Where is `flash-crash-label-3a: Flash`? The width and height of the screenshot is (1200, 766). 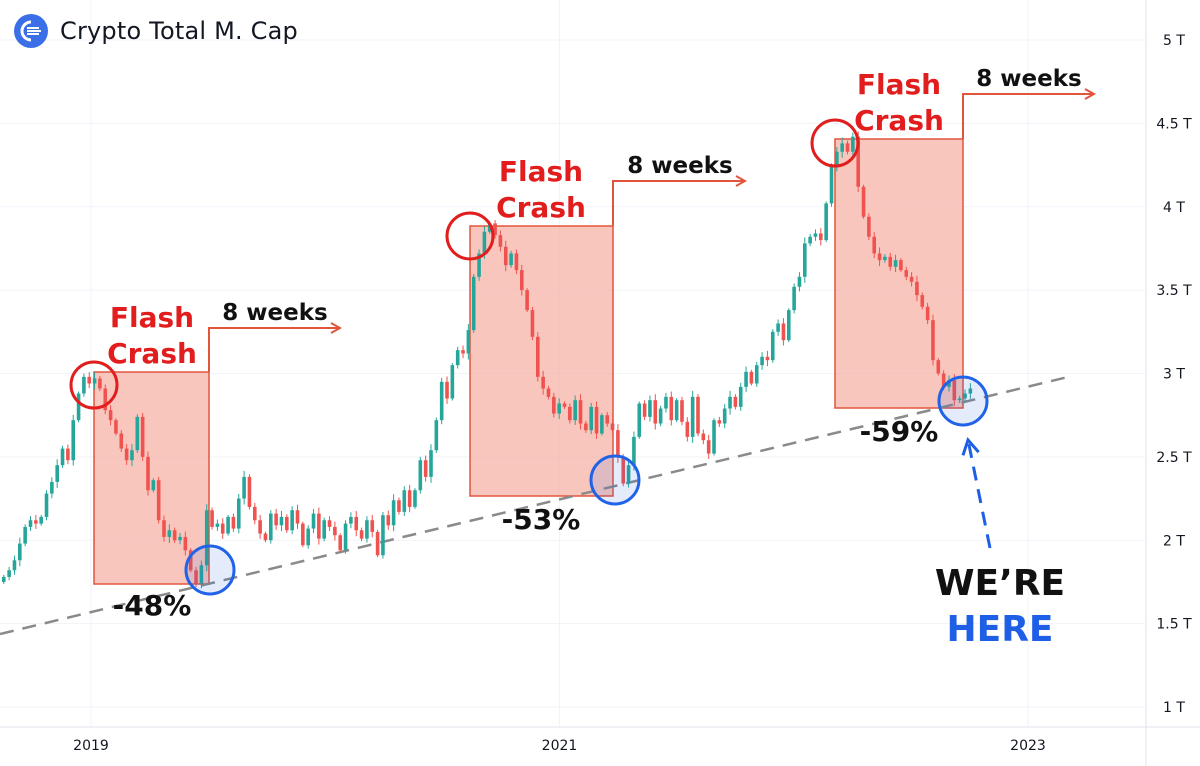 flash-crash-label-3a: Flash is located at coordinates (899, 84).